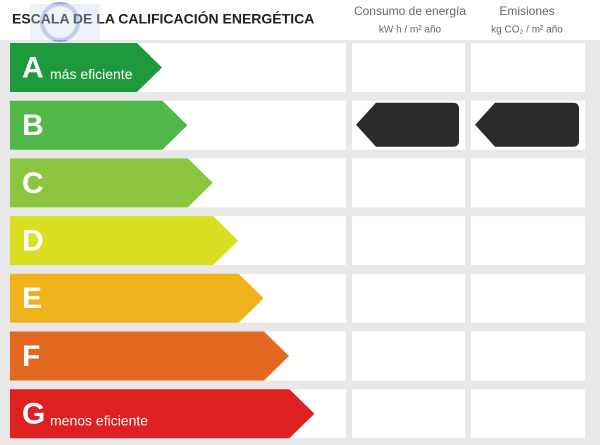 This screenshot has width=600, height=445. Describe the element at coordinates (32, 298) in the screenshot. I see `rating-letter: E` at that location.